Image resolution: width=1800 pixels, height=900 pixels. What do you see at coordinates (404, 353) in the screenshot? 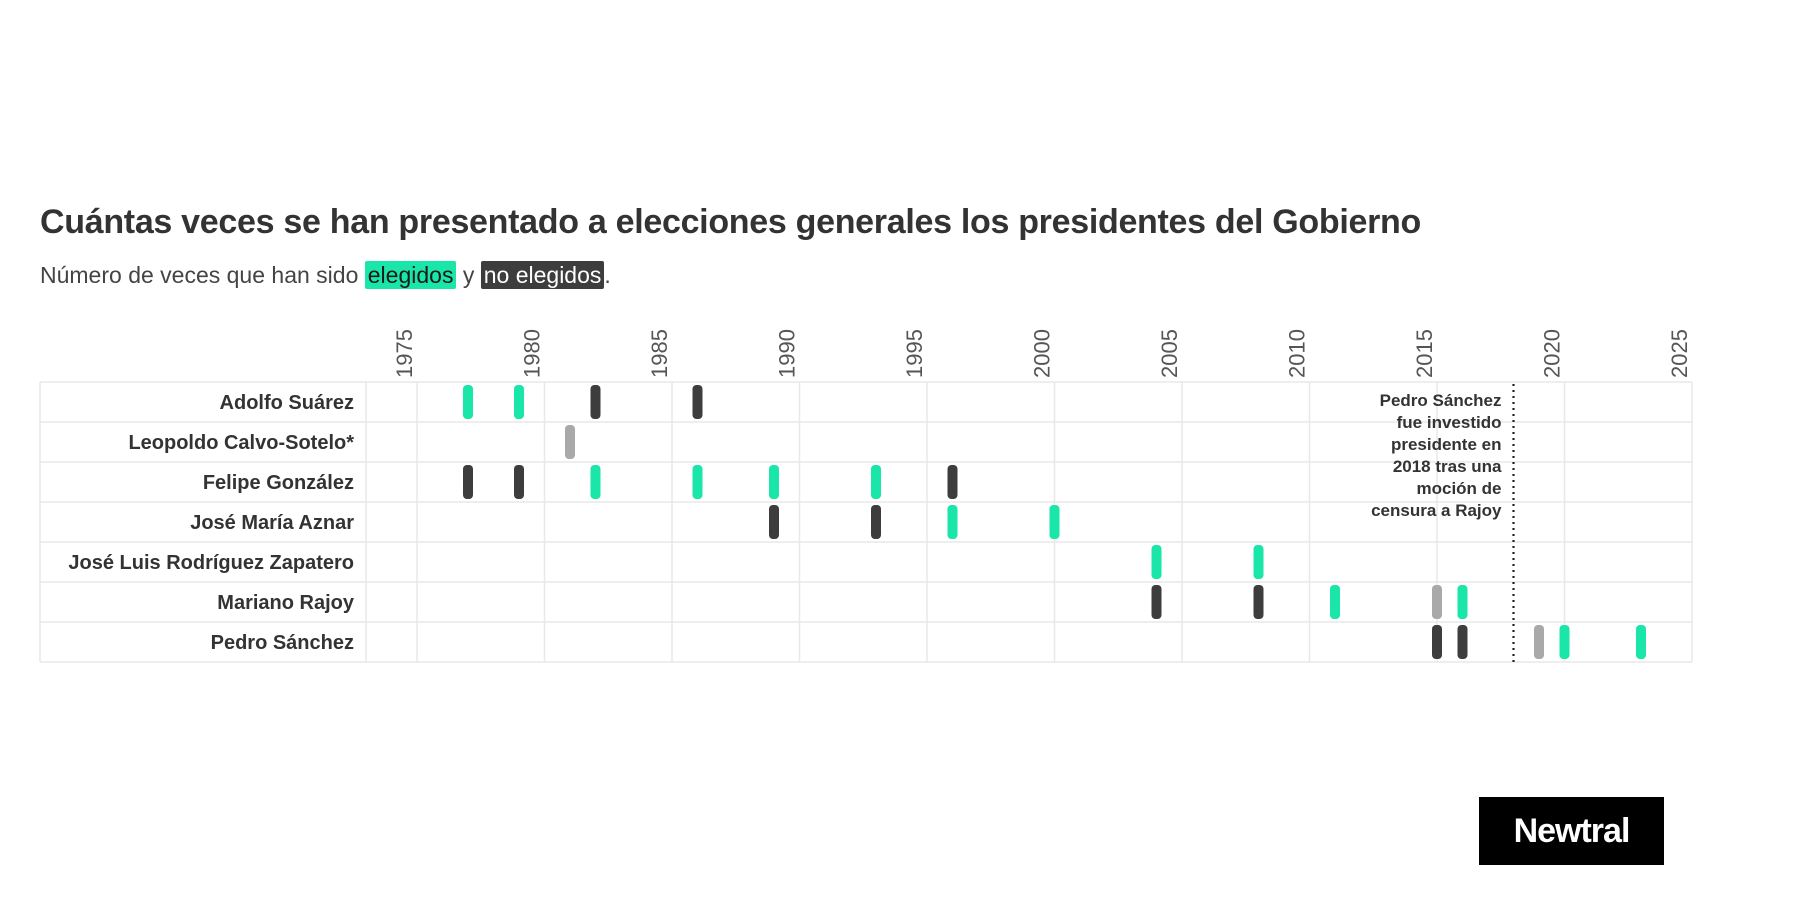
I see `x-tick-label: 1975` at bounding box center [404, 353].